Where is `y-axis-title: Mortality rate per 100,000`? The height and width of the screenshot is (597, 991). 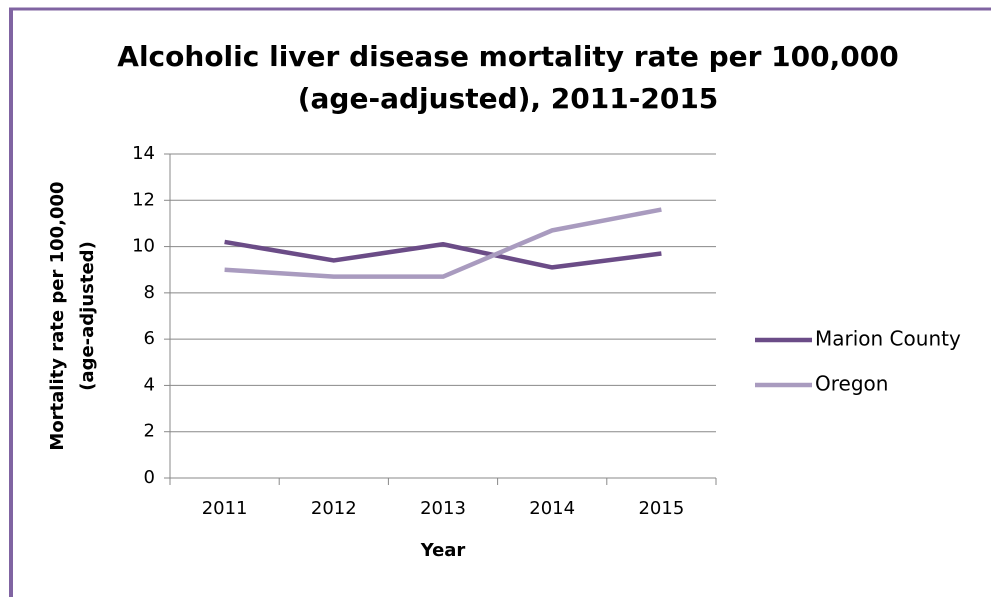 y-axis-title: Mortality rate per 100,000 is located at coordinates (57, 315).